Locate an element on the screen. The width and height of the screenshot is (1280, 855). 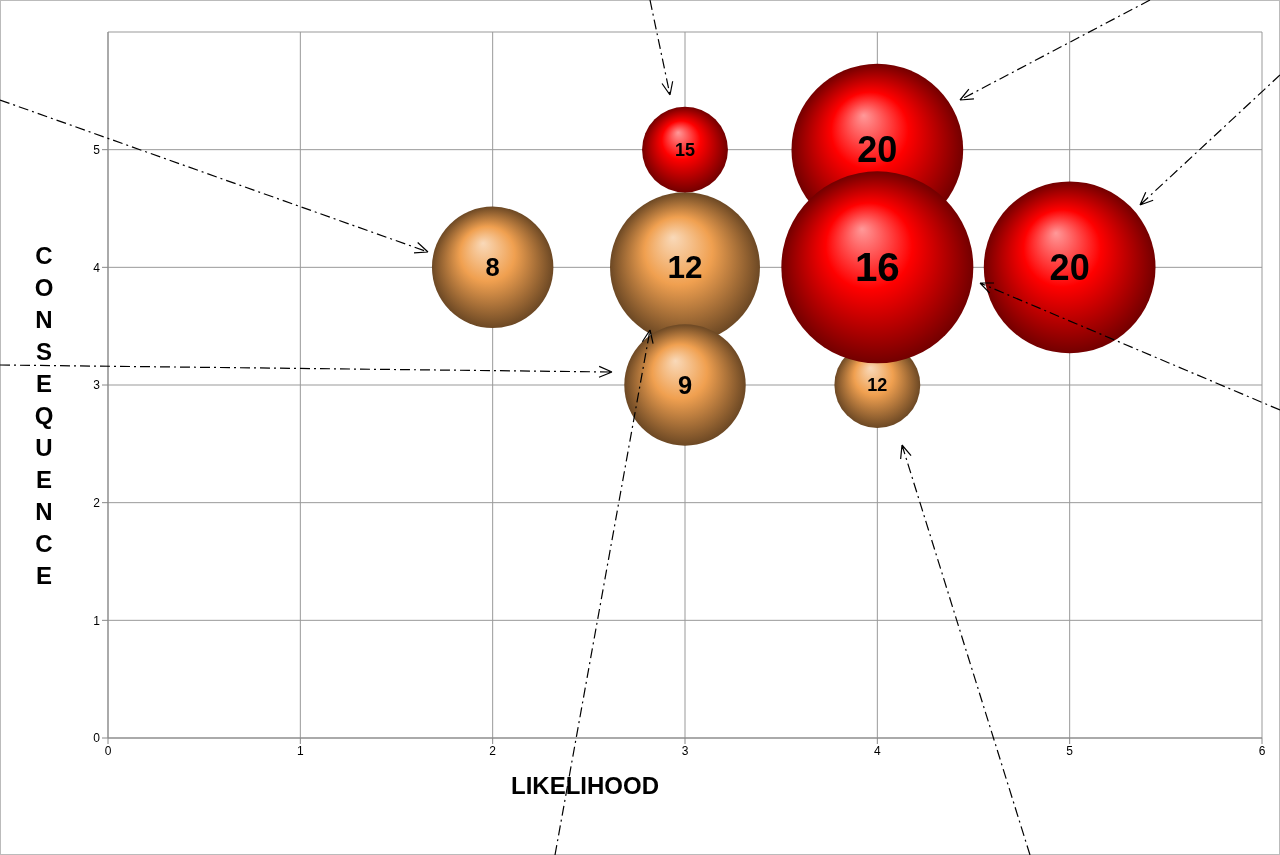
y-tick-label: 4 is located at coordinates (97, 267).